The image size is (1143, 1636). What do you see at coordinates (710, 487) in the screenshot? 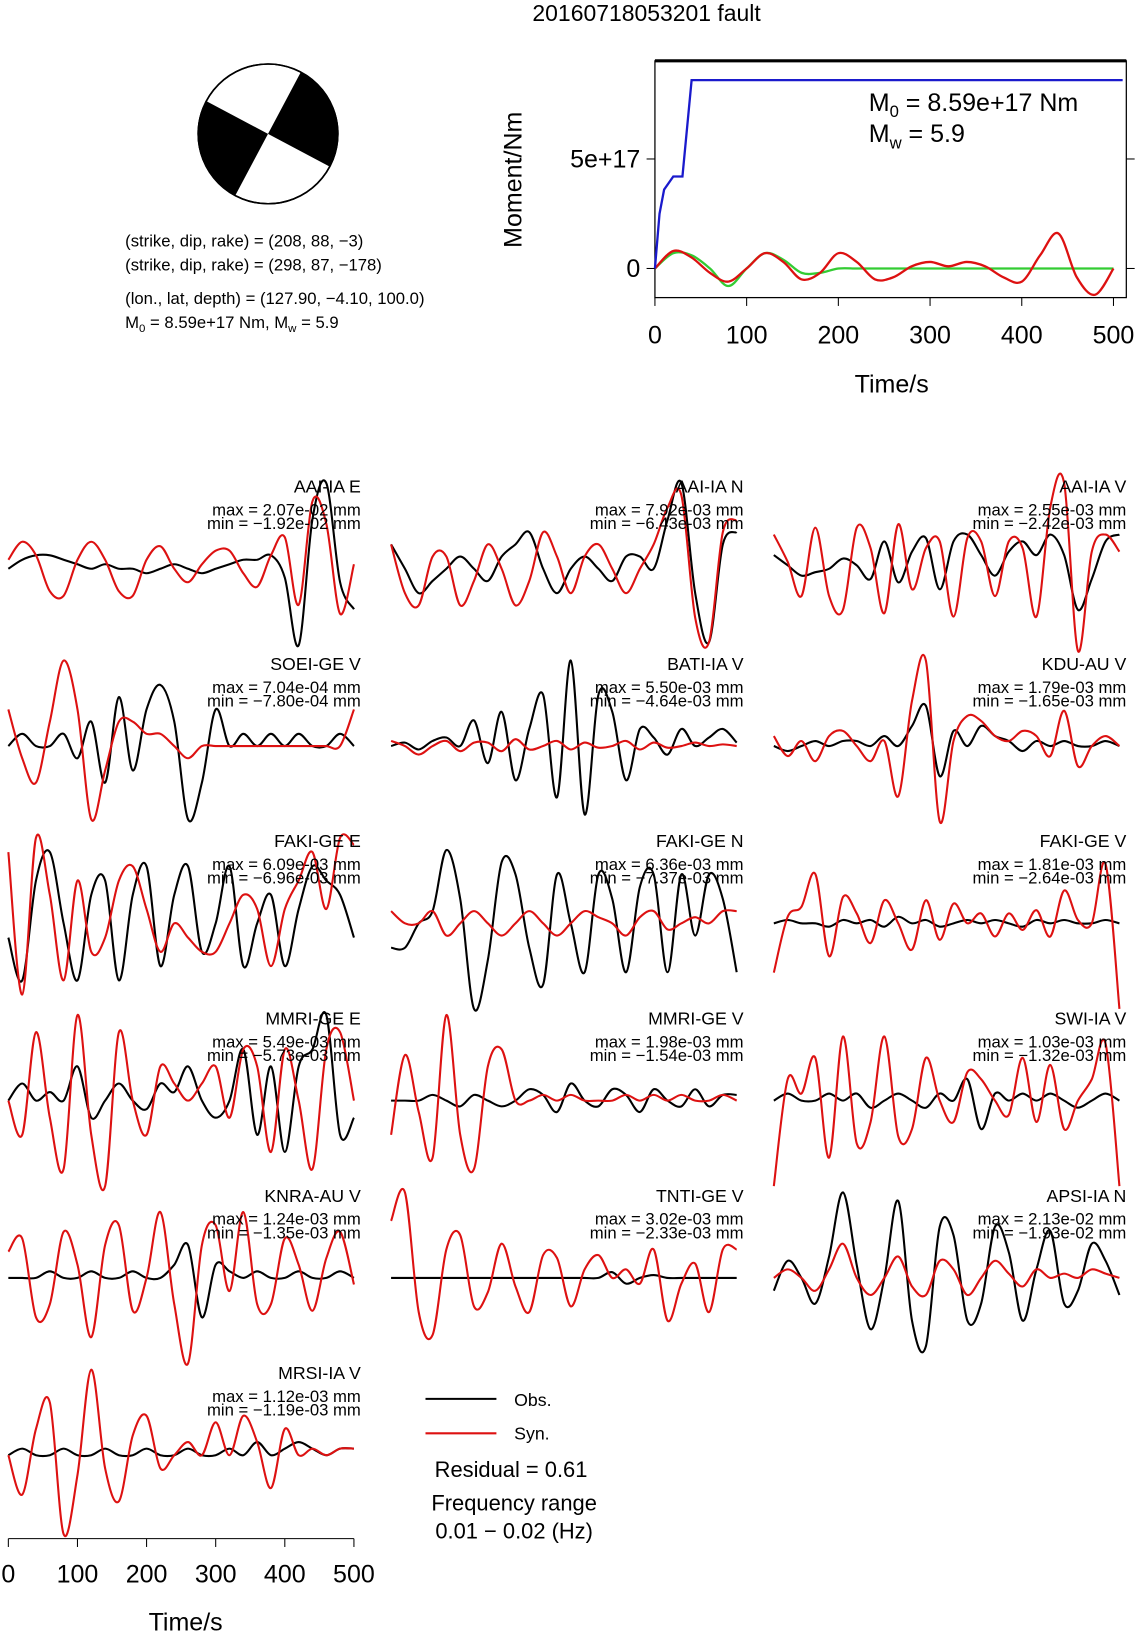
I see `station-label: AAI-IA N` at bounding box center [710, 487].